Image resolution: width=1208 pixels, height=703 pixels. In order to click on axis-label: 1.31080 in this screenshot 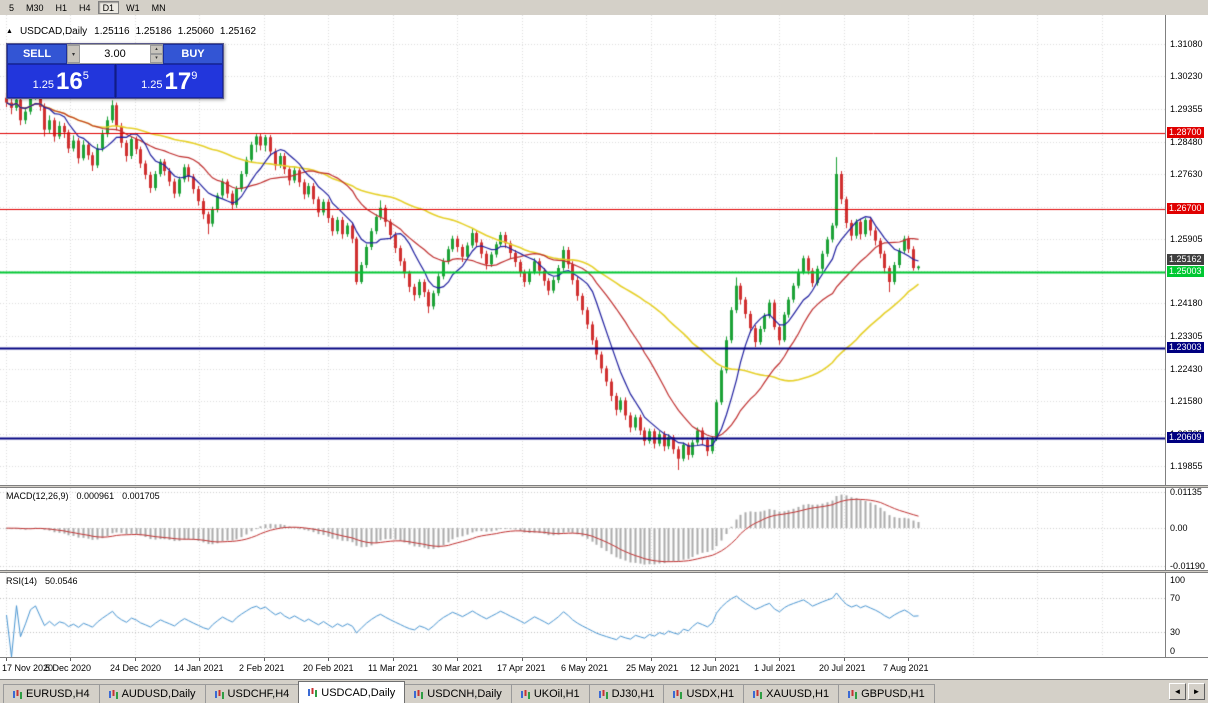, I will do `click(1186, 44)`.